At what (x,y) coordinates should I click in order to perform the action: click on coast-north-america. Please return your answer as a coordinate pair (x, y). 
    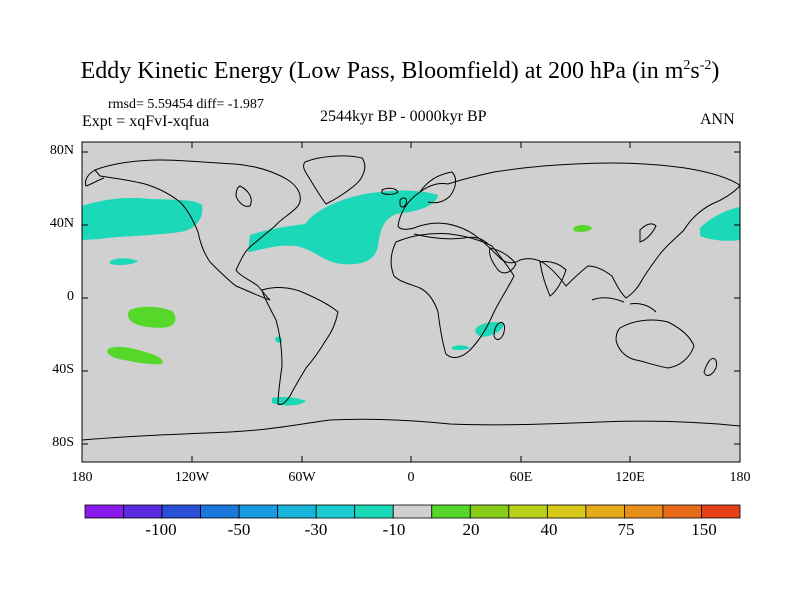
    Looking at the image, I should click on (197, 230).